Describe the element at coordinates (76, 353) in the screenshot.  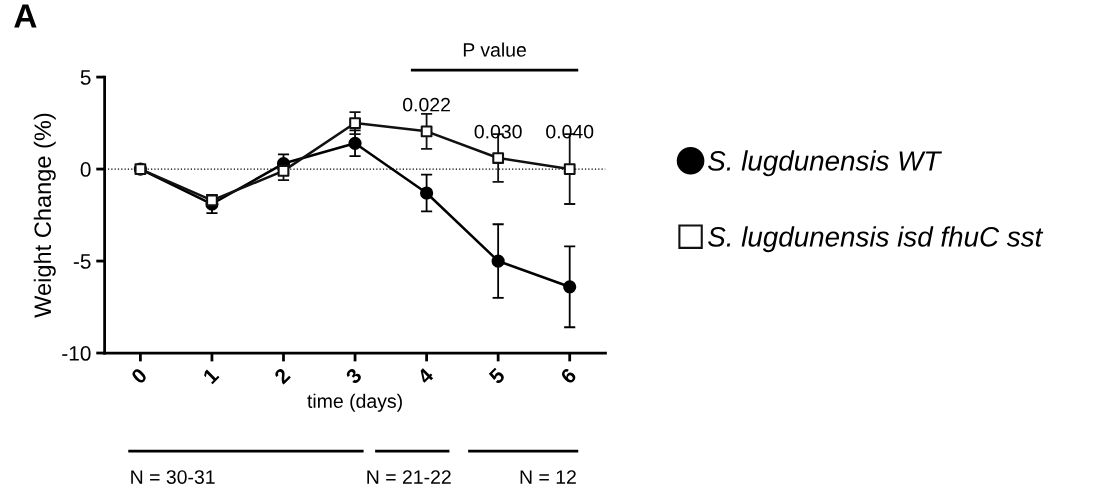
I see `y-tick-label: -10` at that location.